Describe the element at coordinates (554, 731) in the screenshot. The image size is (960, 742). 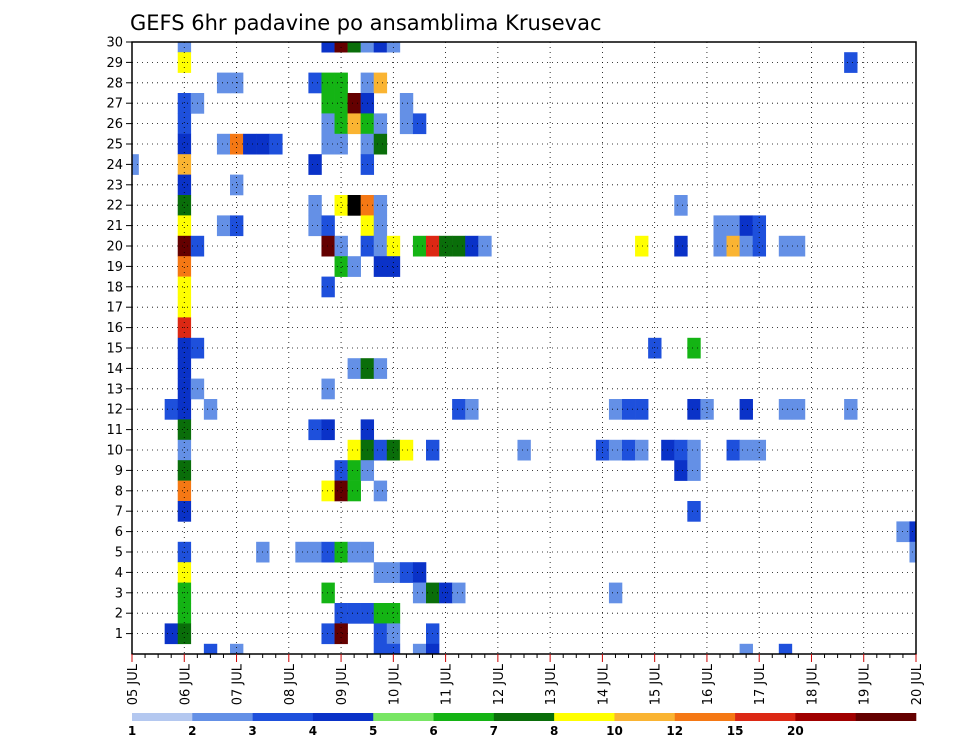
I see `colorbar-label: 8` at that location.